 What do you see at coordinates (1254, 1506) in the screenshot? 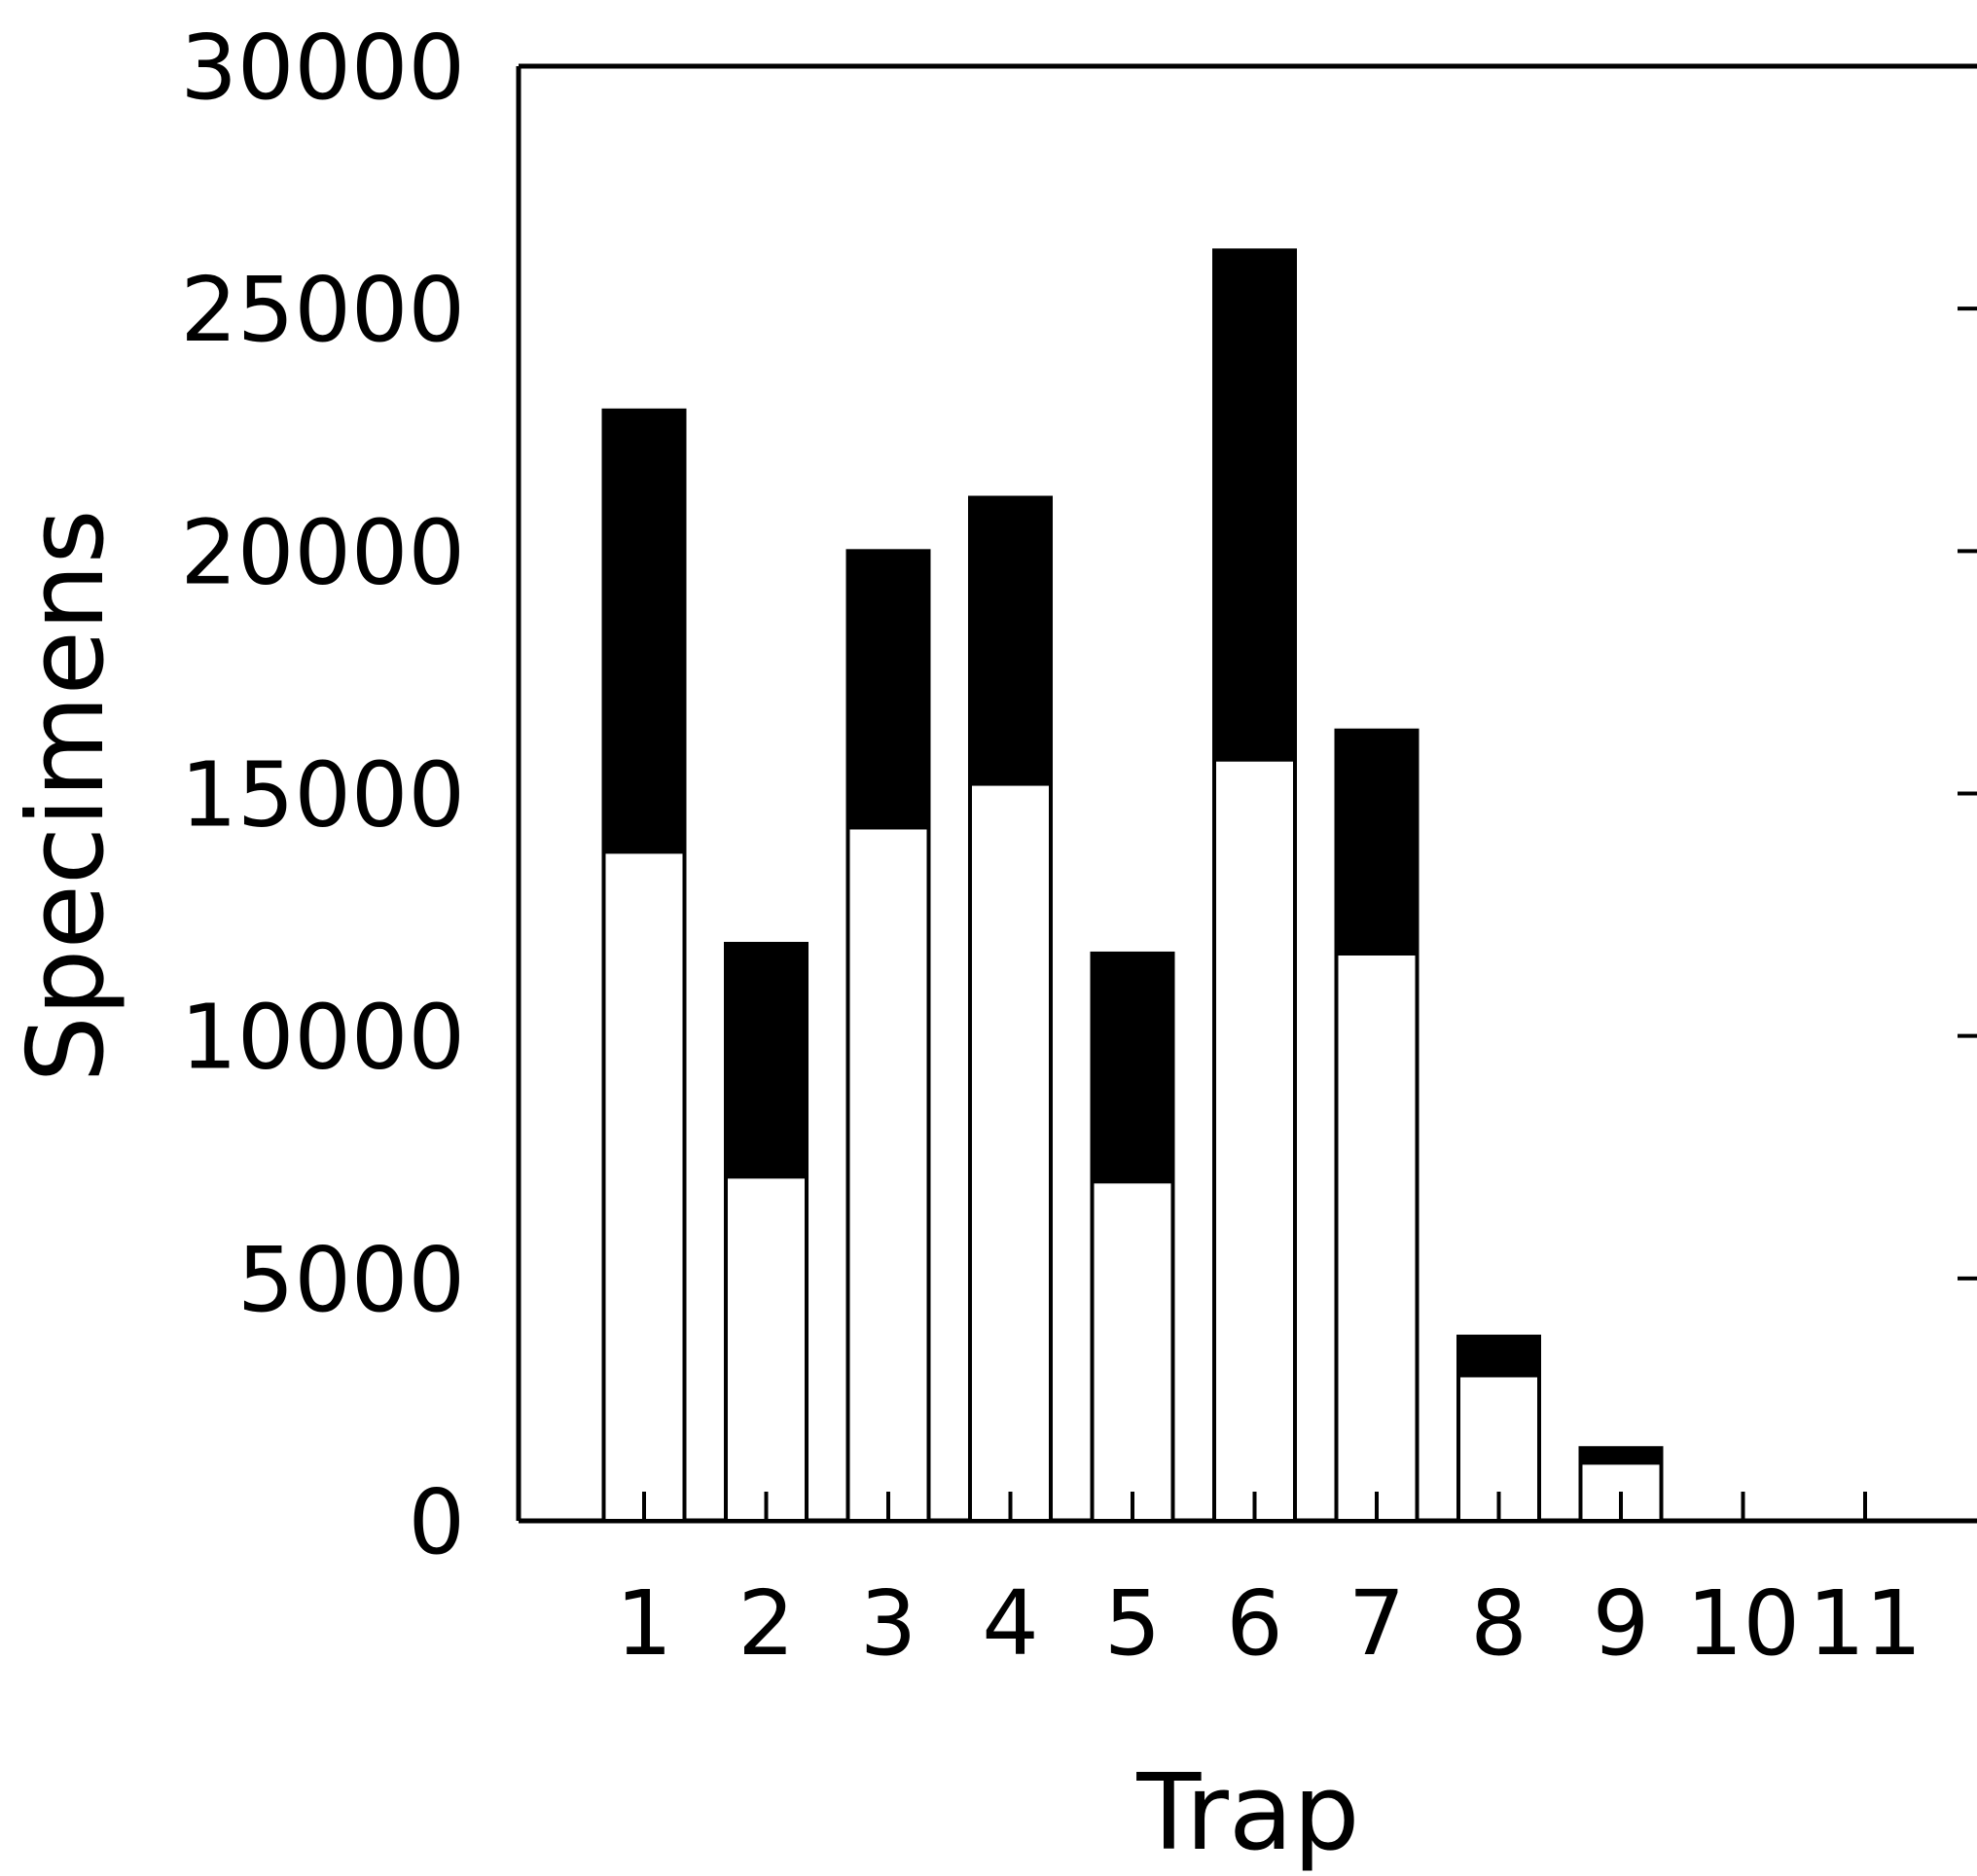
I see `x-axis-ticks` at bounding box center [1254, 1506].